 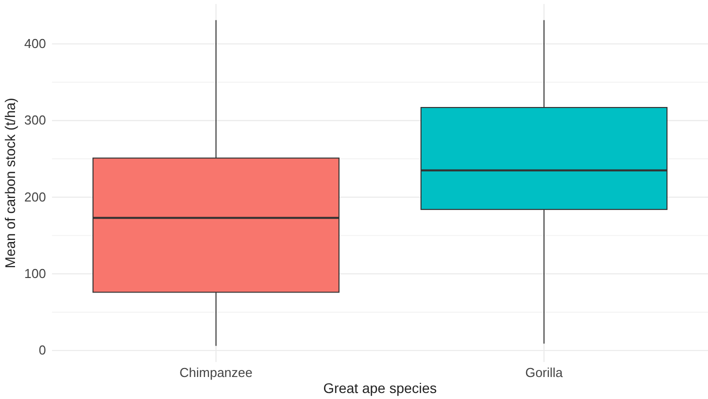 I want to click on x-axis-title: Great ape species, so click(x=380, y=388).